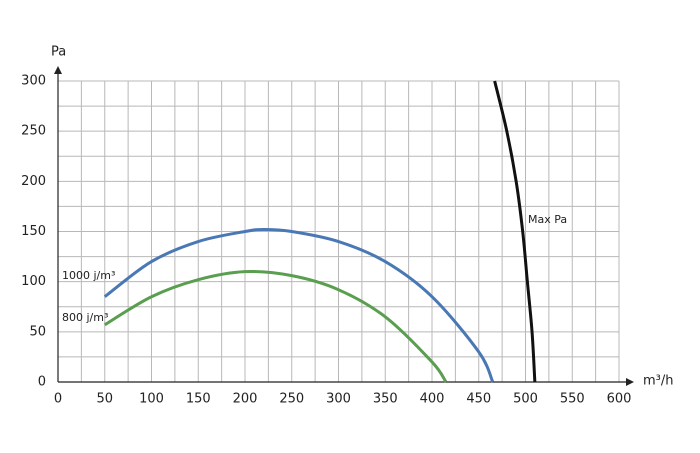 The height and width of the screenshot is (453, 700). I want to click on x-tick-label: 50, so click(104, 399).